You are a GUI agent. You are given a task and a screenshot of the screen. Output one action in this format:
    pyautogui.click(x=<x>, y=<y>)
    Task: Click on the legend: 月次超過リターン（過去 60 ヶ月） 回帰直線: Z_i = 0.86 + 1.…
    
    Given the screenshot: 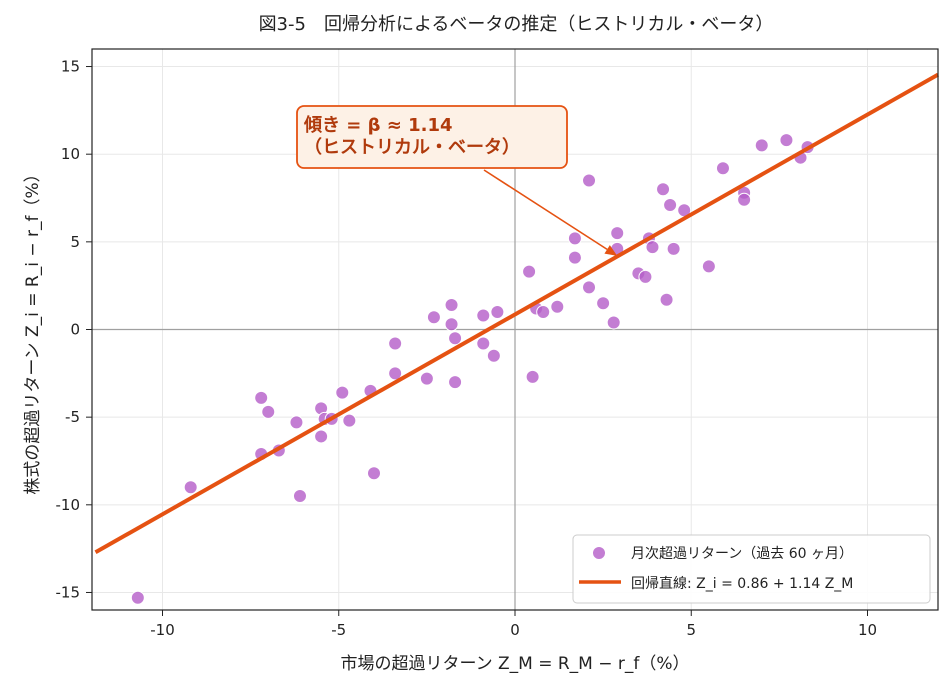 What is the action you would take?
    pyautogui.click(x=751, y=569)
    